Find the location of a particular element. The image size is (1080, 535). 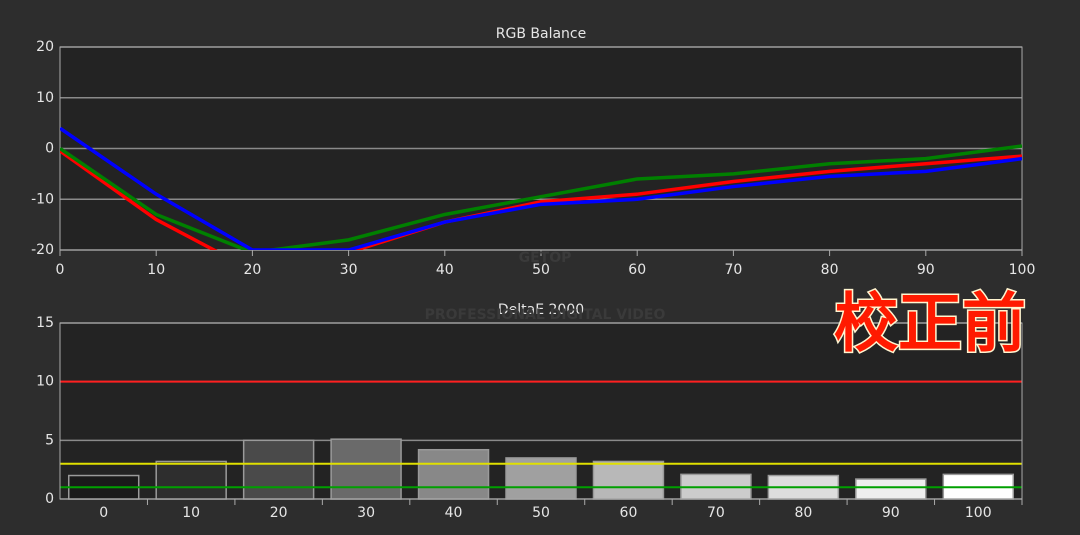

watermark-subtitle: PROFESSIONAL DIGITAL VIDEO is located at coordinates (545, 315).